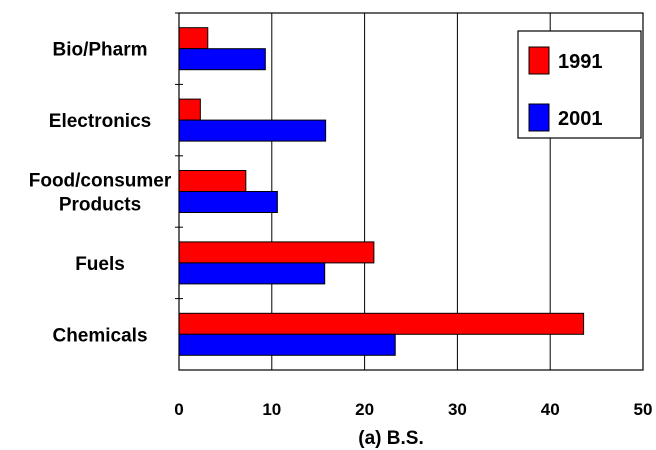 The image size is (656, 450). What do you see at coordinates (580, 119) in the screenshot?
I see `legend-label: 2001` at bounding box center [580, 119].